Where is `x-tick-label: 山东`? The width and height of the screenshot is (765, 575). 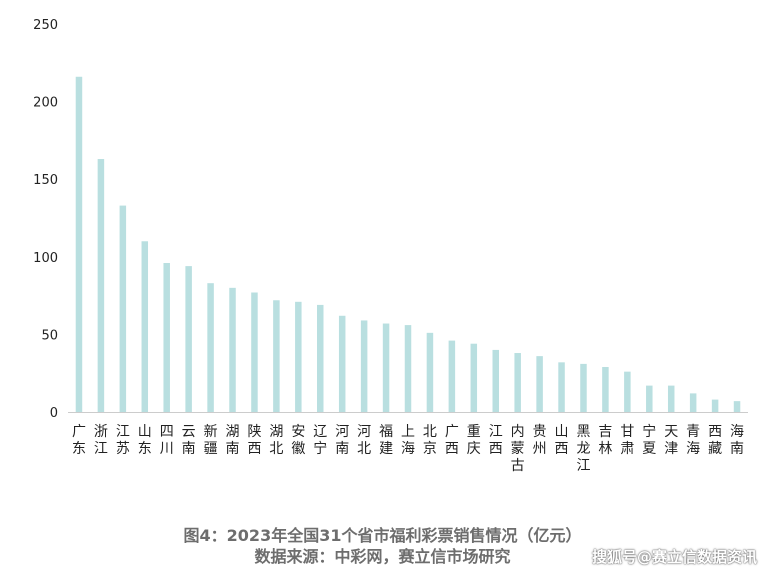 x-tick-label: 山东 is located at coordinates (145, 440).